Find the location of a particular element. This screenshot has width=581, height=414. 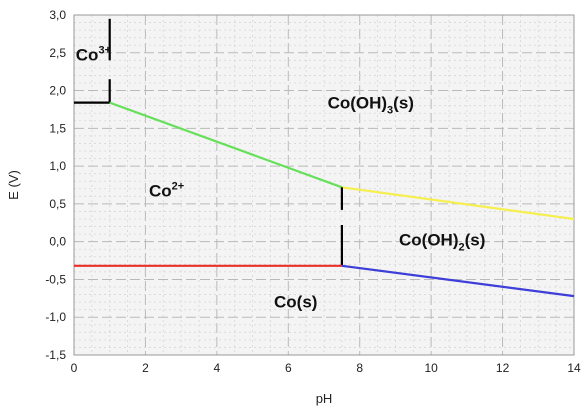

region-label: Co(OH)3(s) is located at coordinates (371, 105).